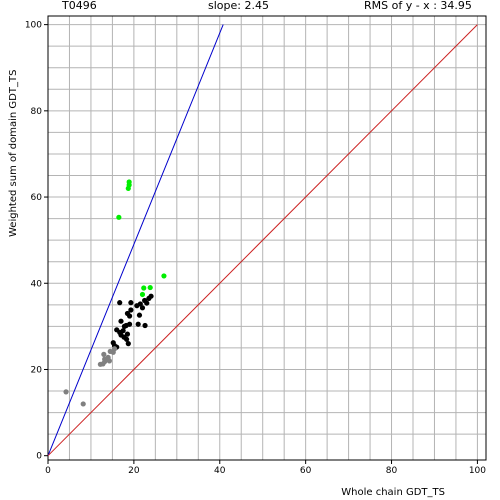 The height and width of the screenshot is (500, 500). I want to click on x-tick-label: 80, so click(392, 471).